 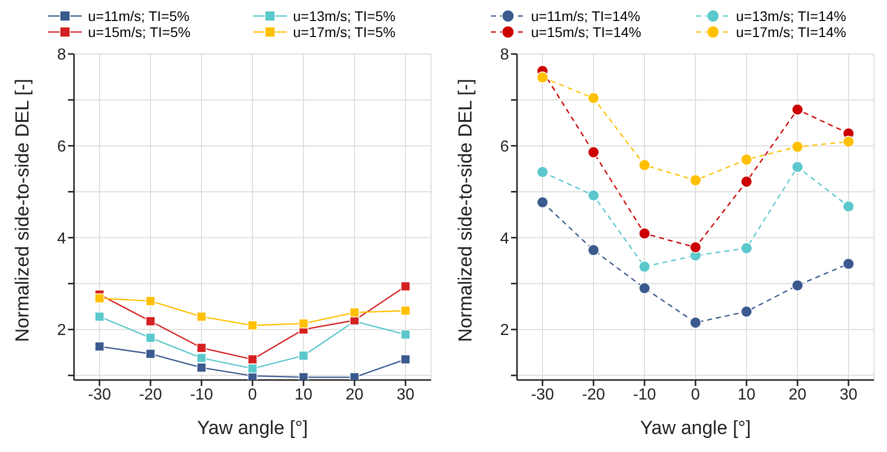 What do you see at coordinates (586, 32) in the screenshot?
I see `legend-label: u=15m/s; TI=14%` at bounding box center [586, 32].